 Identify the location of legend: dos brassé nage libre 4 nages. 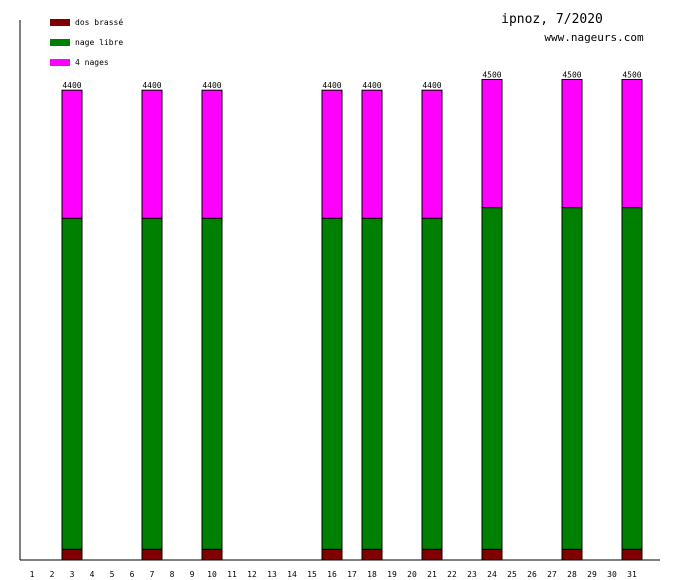
(86, 42).